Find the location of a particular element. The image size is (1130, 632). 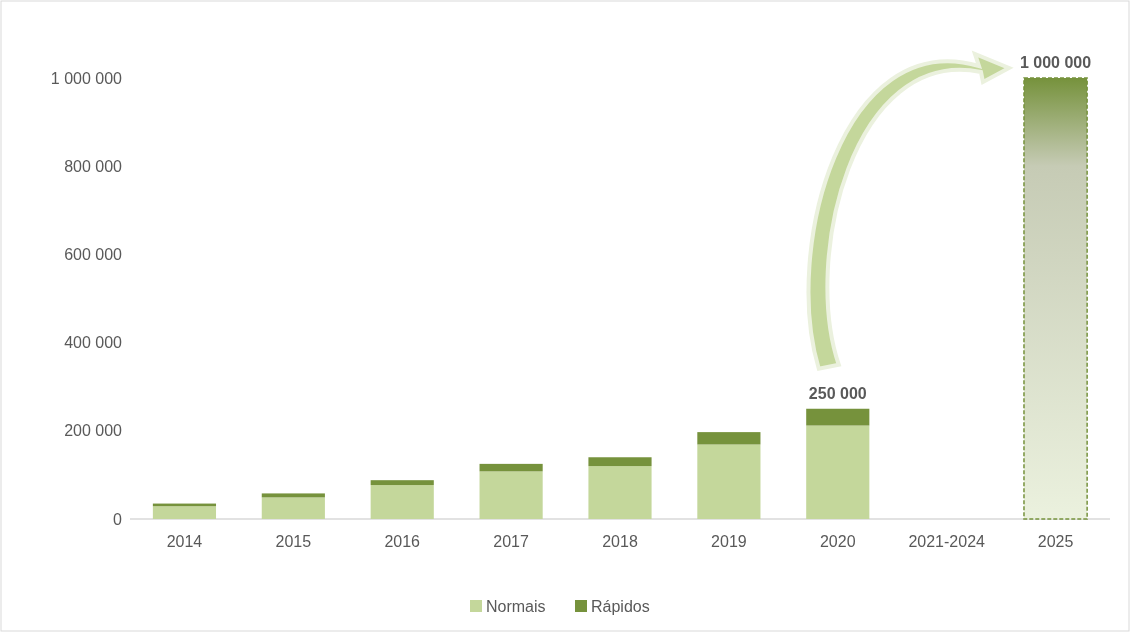

y-tick-label: 400 000 is located at coordinates (93, 343).